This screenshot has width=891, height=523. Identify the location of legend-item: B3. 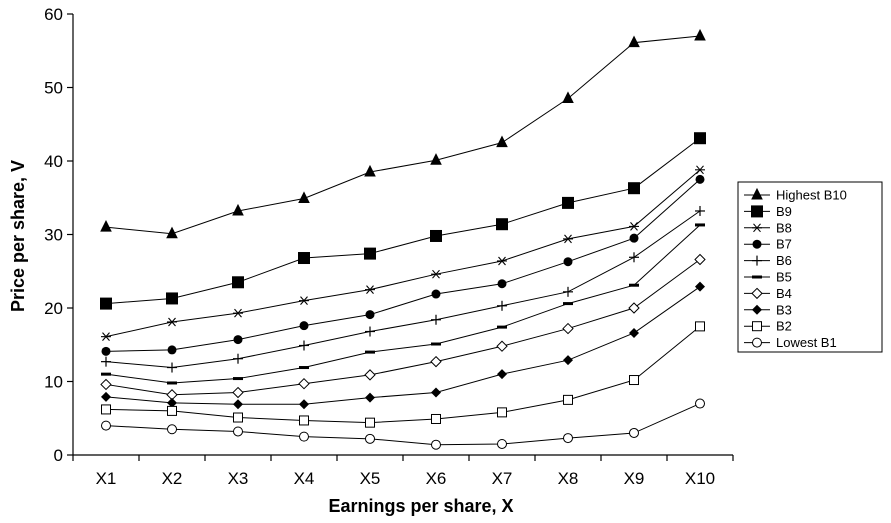
(768, 309).